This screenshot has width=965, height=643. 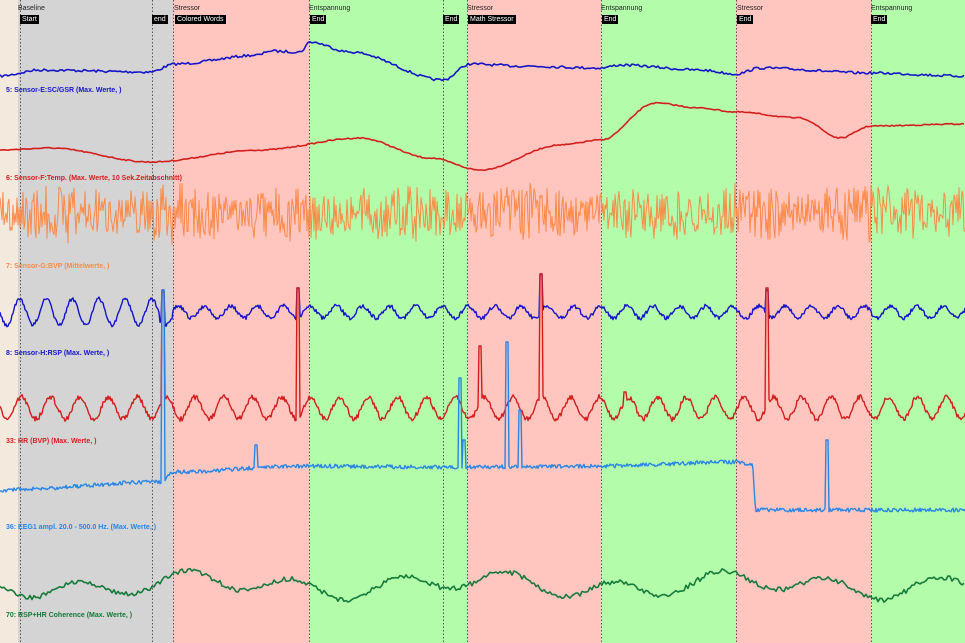 What do you see at coordinates (480, 8) in the screenshot?
I see `phase-4-title: Stressor` at bounding box center [480, 8].